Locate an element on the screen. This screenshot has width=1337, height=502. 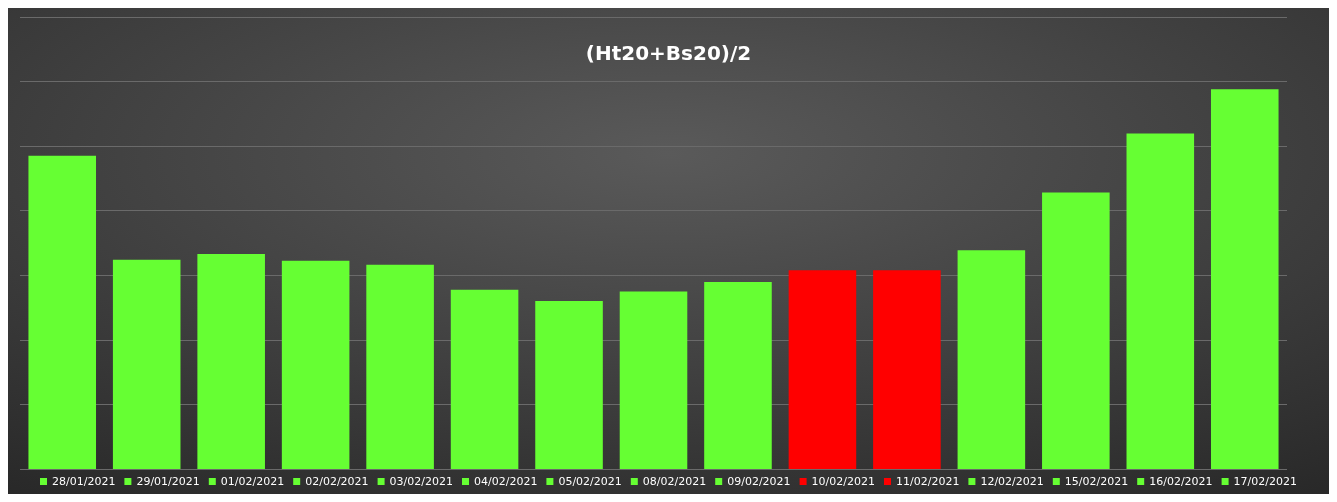
legend-label: 15/02/2021 is located at coordinates (1096, 481).